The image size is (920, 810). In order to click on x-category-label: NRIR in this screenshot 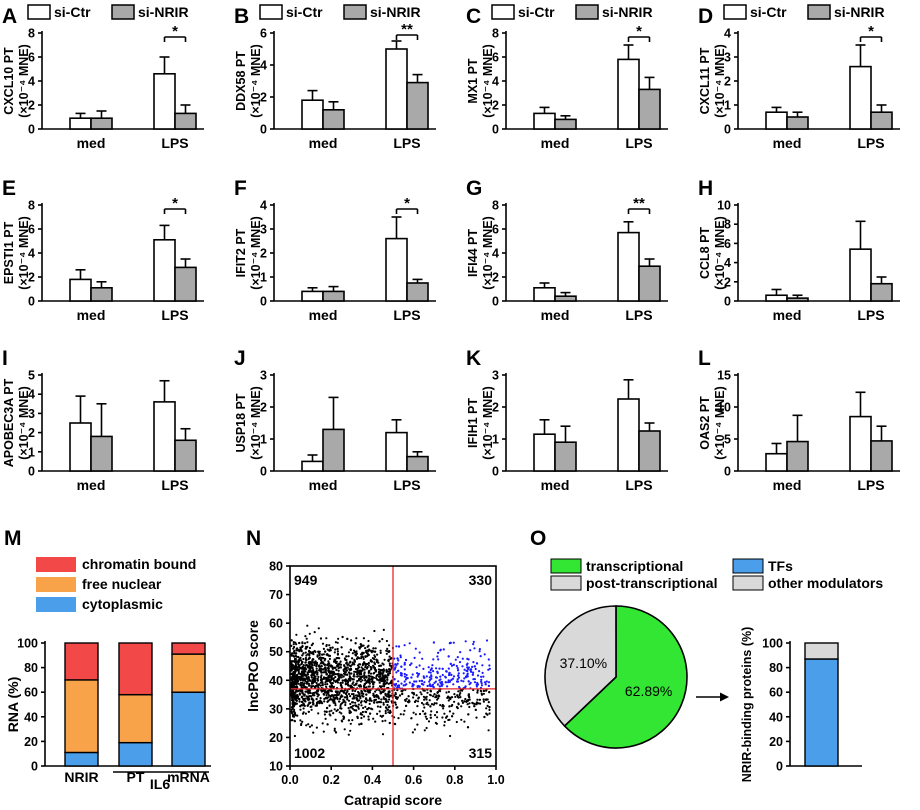, I will do `click(81, 777)`.